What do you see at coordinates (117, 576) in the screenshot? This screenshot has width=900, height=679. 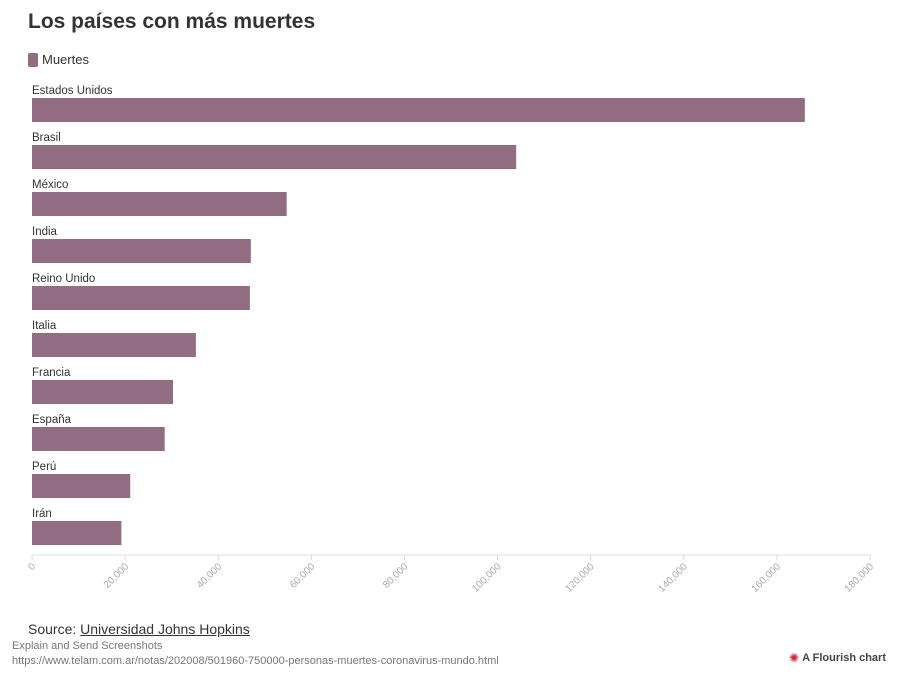 I see `x-tick-label: 20,000` at bounding box center [117, 576].